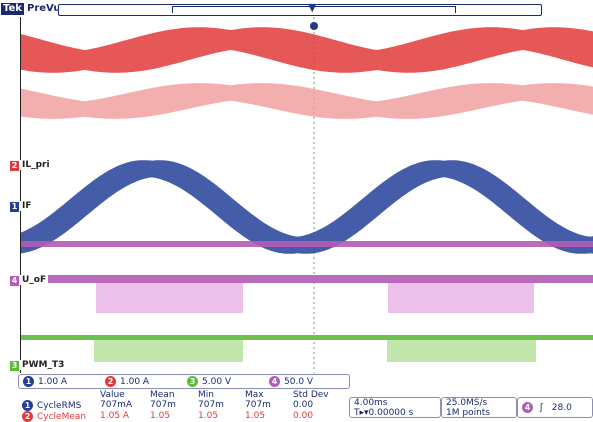 Image resolution: width=593 pixels, height=422 pixels. I want to click on record-overview-bar, so click(300, 10).